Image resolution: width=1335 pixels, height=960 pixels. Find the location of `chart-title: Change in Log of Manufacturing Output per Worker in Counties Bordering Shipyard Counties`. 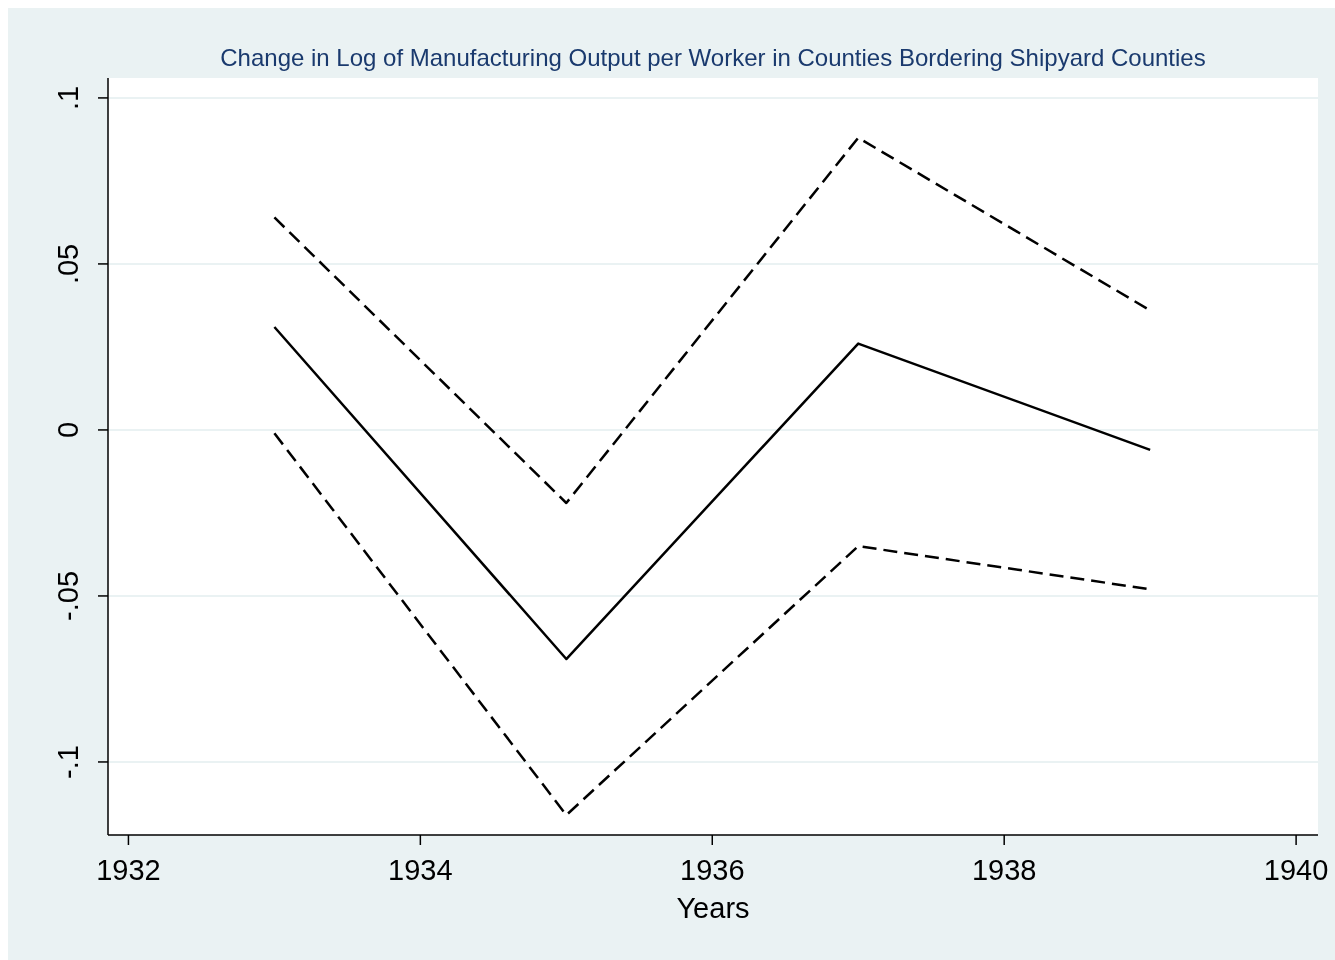

chart-title: Change in Log of Manufacturing Output per Worker in Counties Bordering Shipyard Counties is located at coordinates (713, 57).